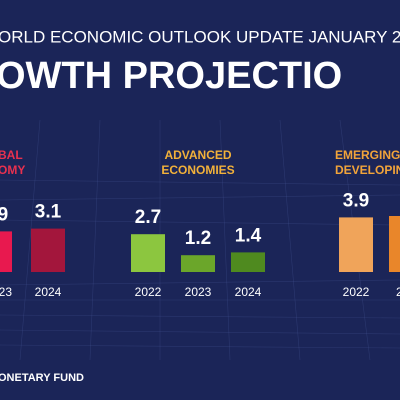 This screenshot has height=400, width=400. I want to click on main-title: OWTH PROJECTIO, so click(171, 76).